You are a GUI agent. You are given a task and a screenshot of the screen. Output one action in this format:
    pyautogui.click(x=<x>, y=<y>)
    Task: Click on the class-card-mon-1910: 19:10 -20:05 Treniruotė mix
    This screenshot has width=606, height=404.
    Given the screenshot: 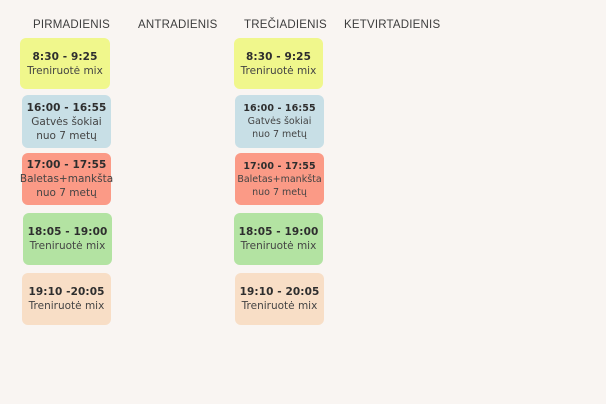 What is the action you would take?
    pyautogui.click(x=66, y=299)
    